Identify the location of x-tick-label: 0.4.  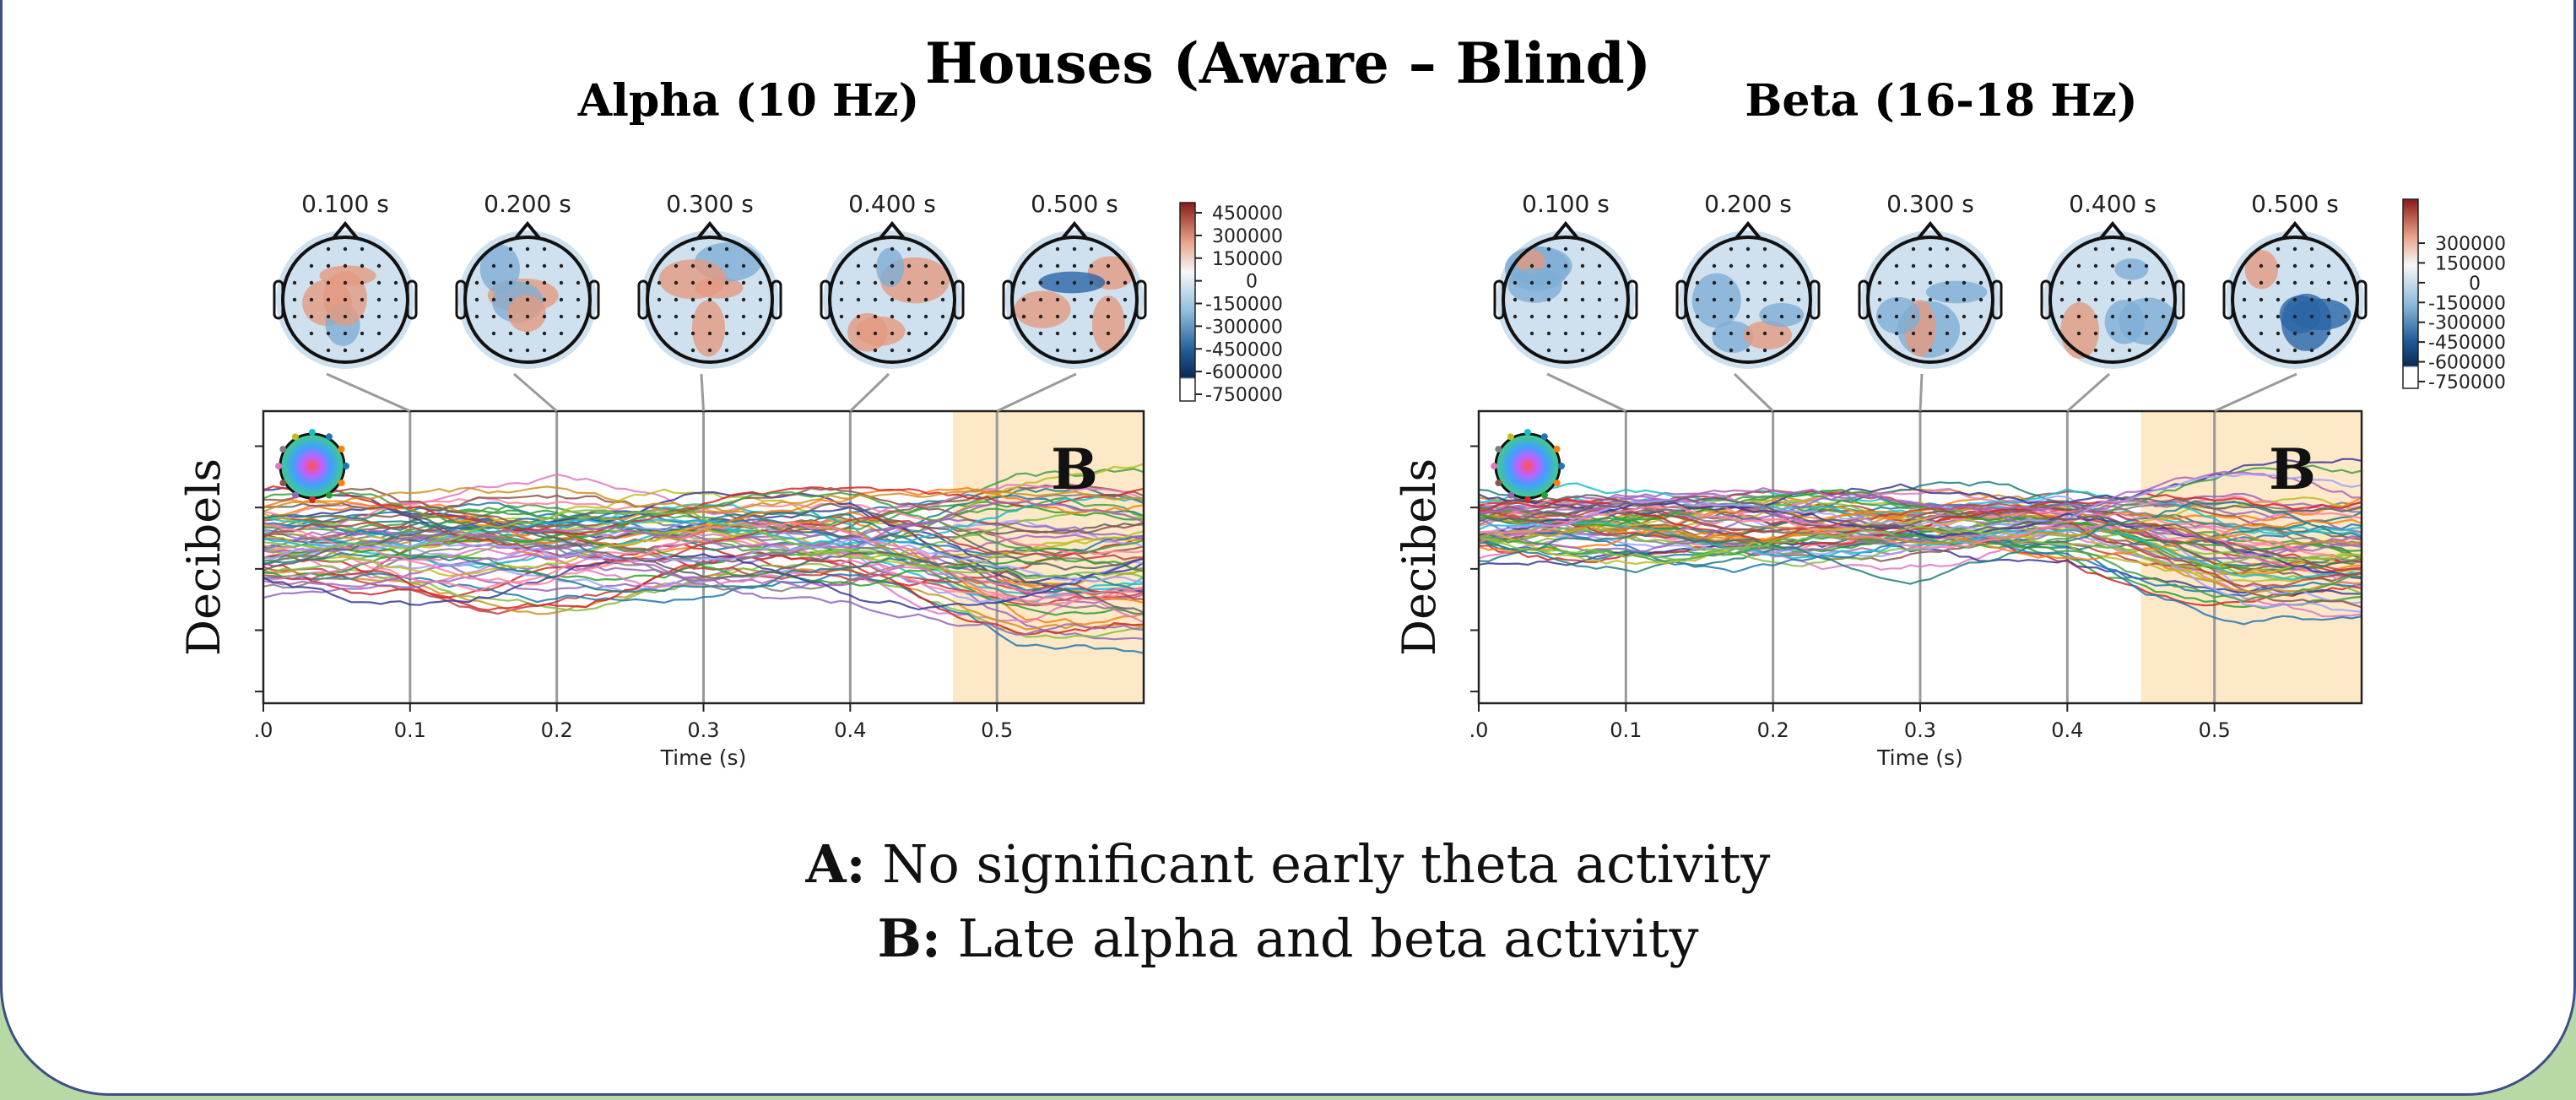
(850, 730).